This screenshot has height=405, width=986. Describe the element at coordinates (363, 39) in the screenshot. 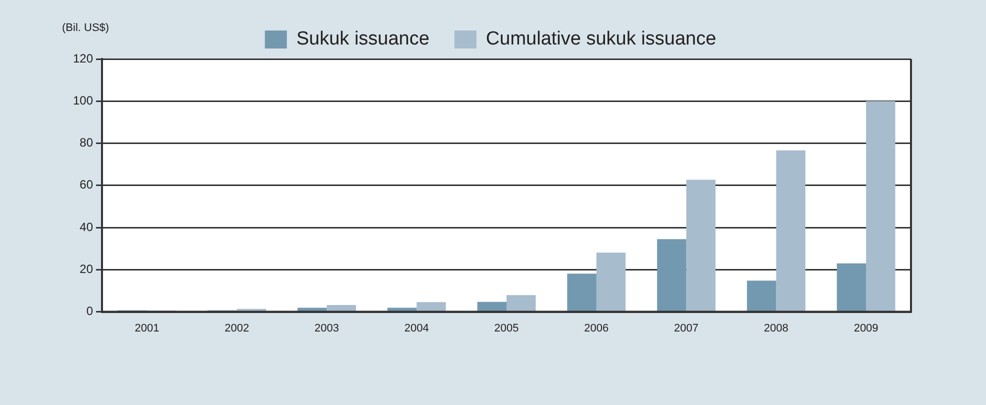

I see `legend-label: Sukuk issuance` at that location.